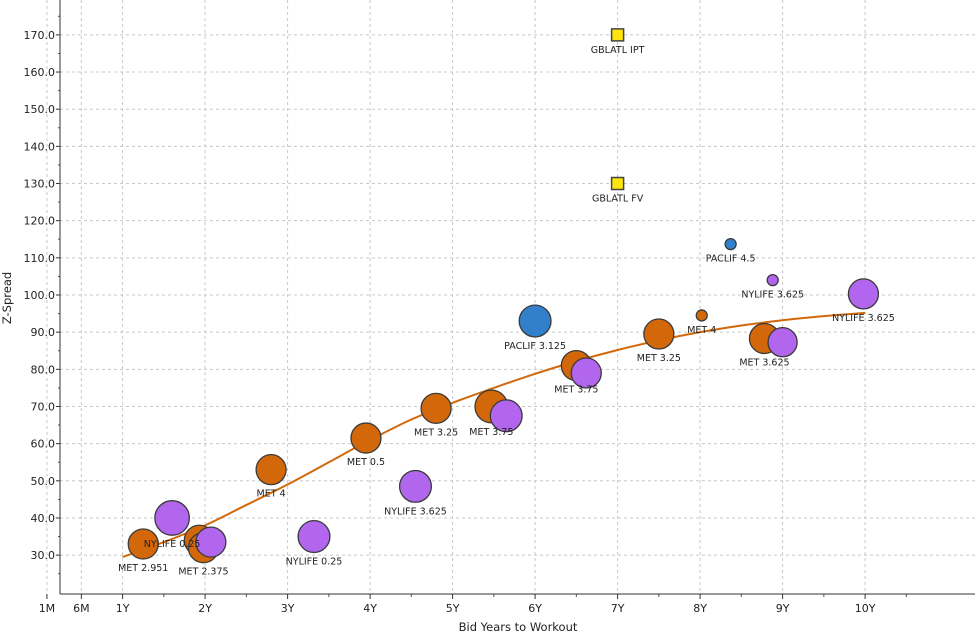 The width and height of the screenshot is (977, 636). What do you see at coordinates (123, 608) in the screenshot?
I see `x-tick-label: 1Y` at bounding box center [123, 608].